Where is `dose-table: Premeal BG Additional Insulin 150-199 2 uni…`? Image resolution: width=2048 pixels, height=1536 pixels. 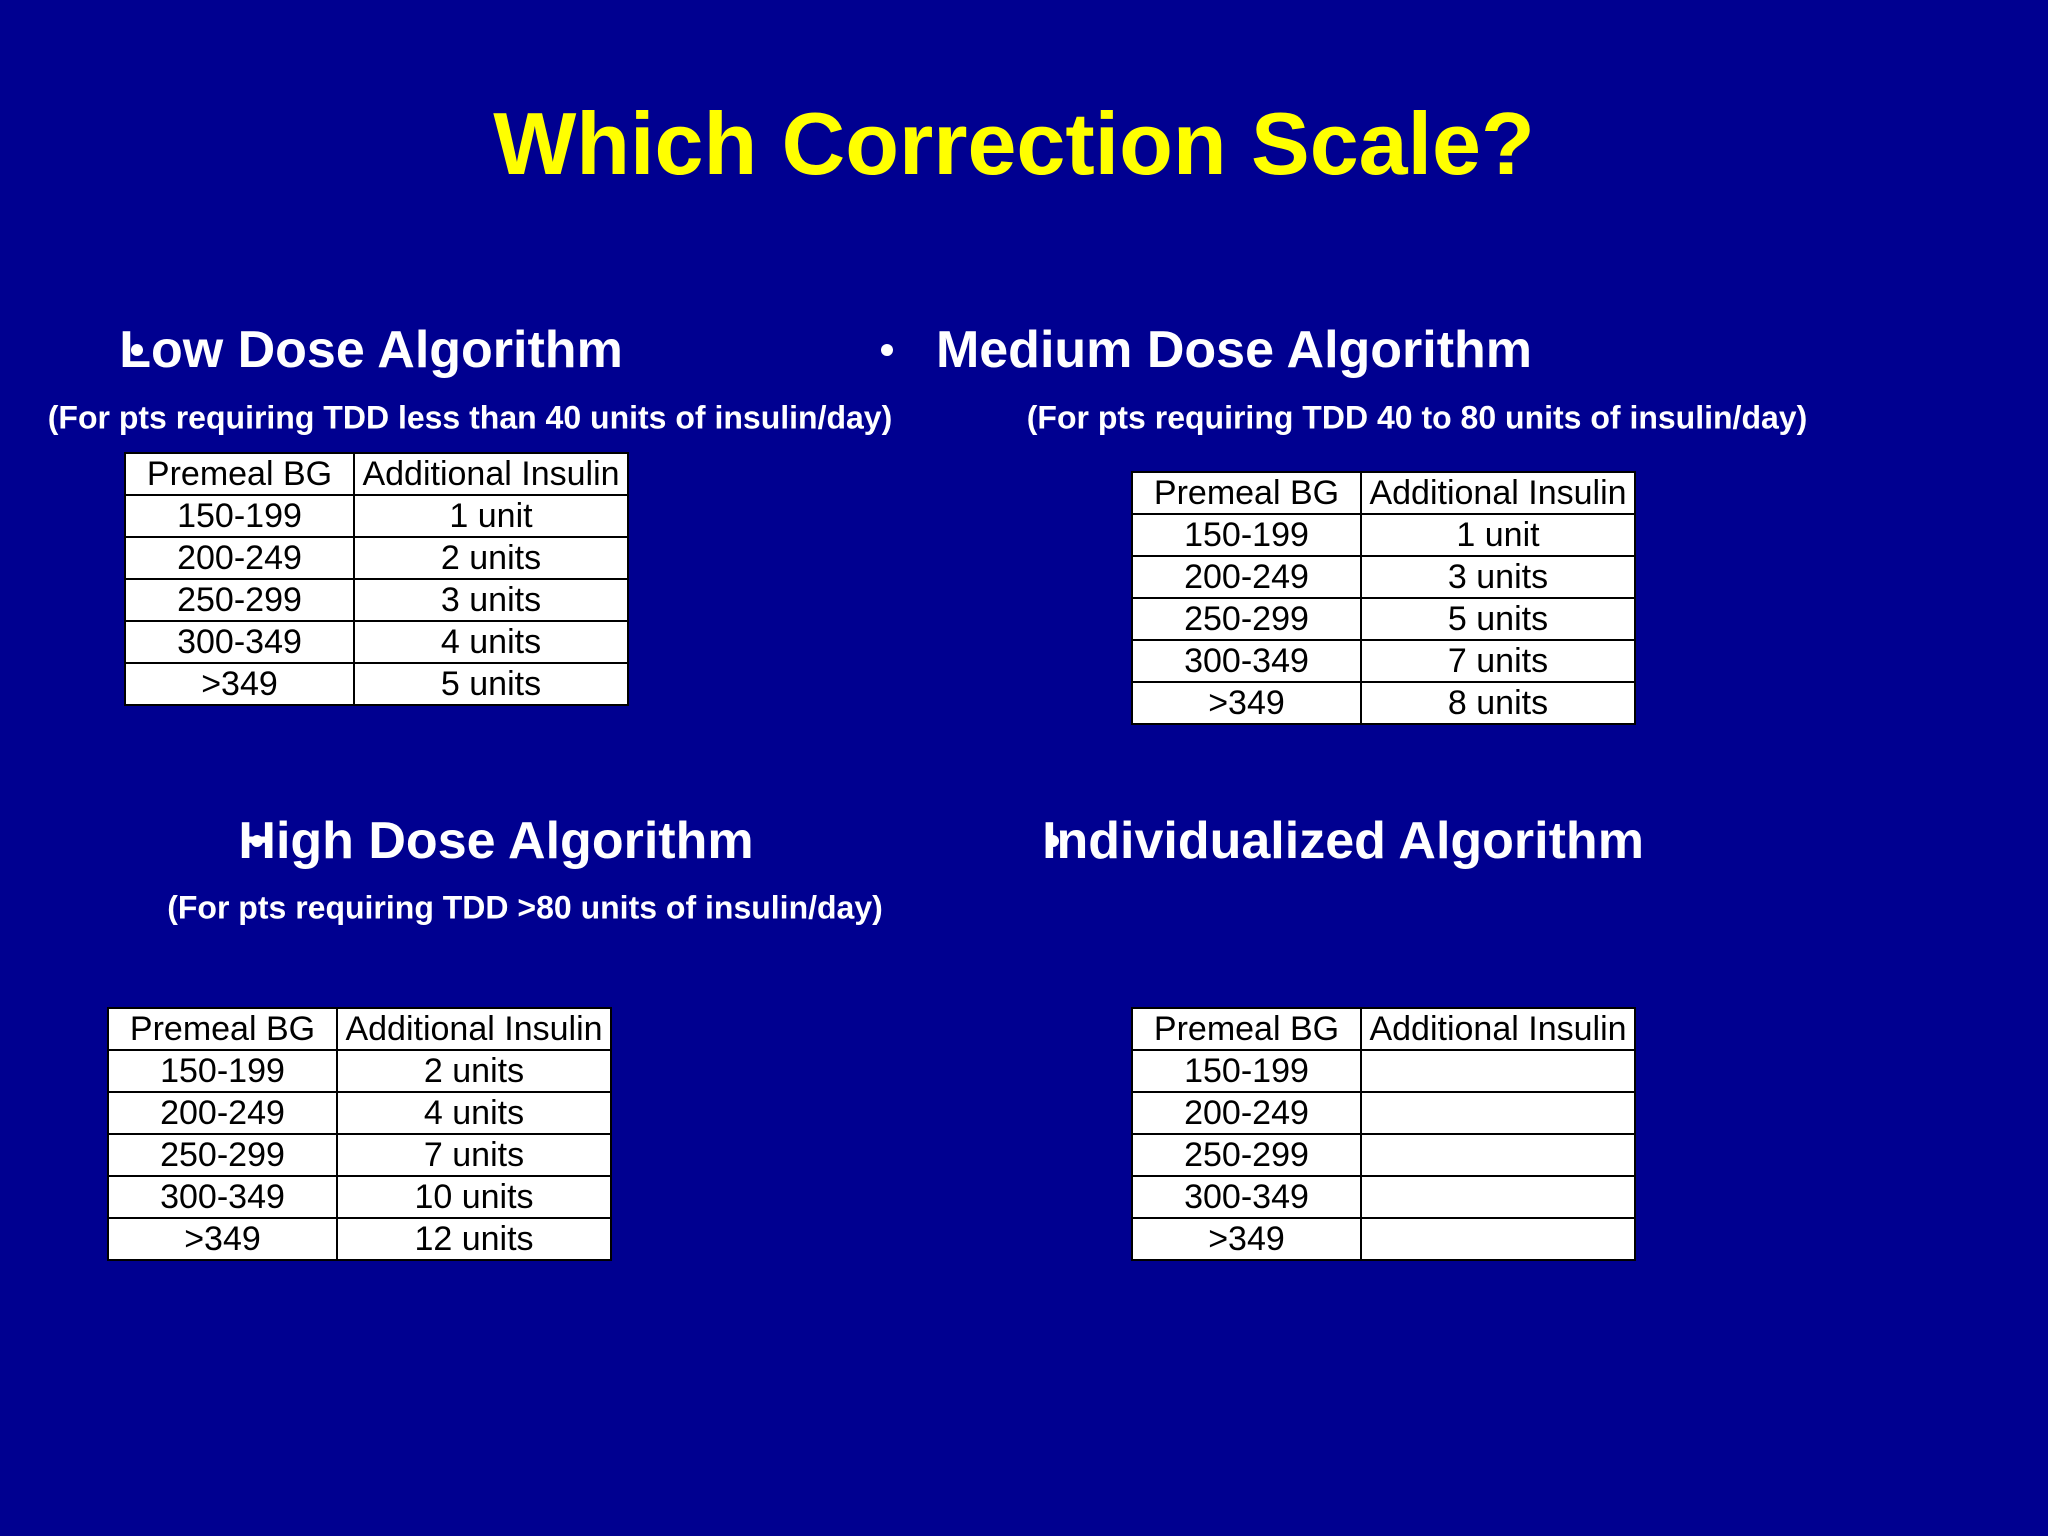 dose-table: Premeal BG Additional Insulin 150-199 2 uni… is located at coordinates (359, 1134).